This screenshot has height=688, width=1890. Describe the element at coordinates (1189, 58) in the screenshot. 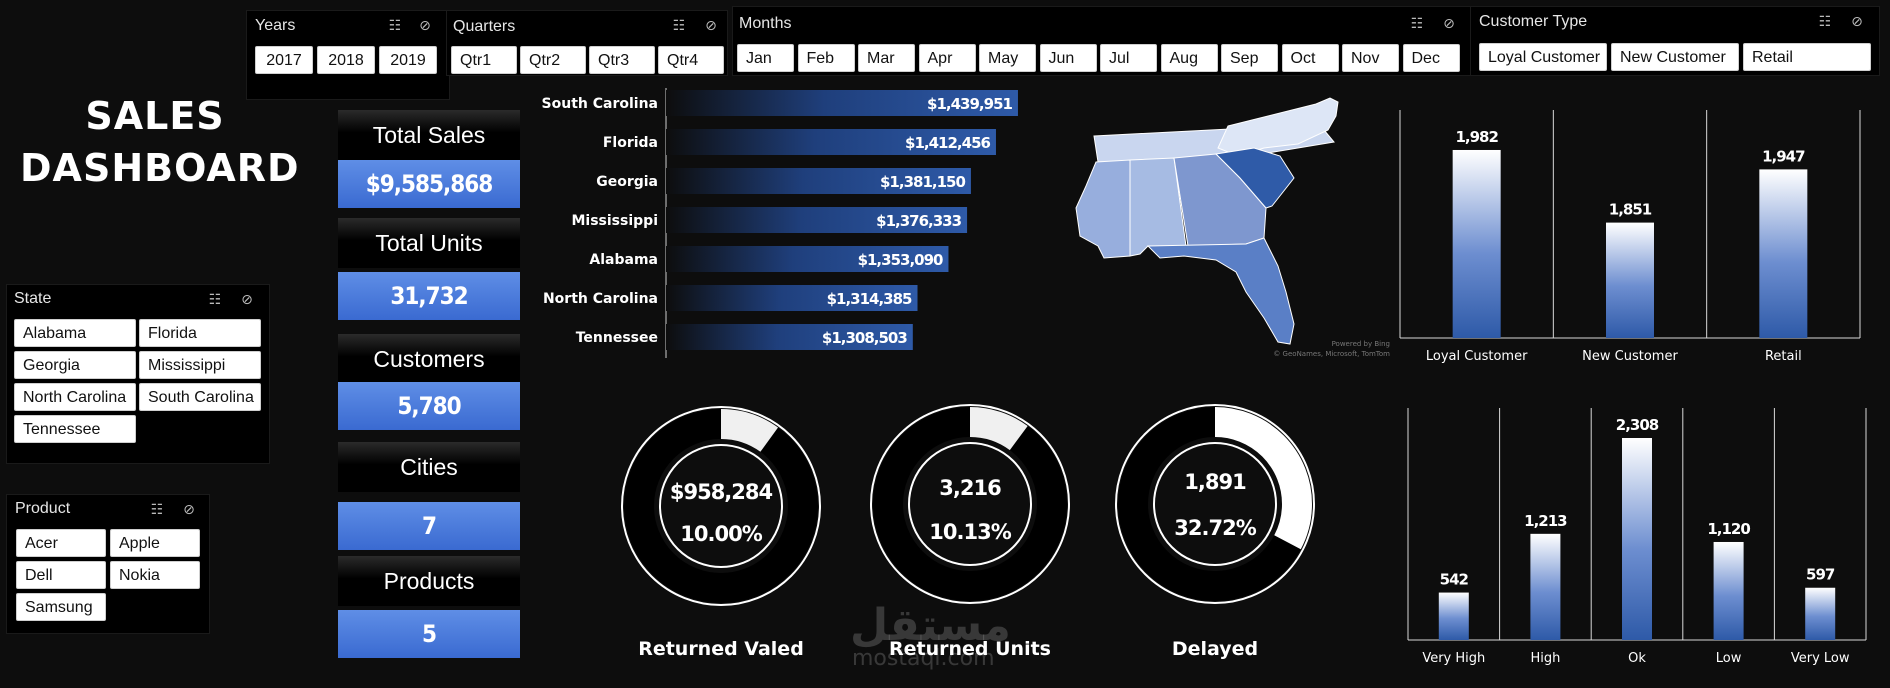

I see `slicer-item-month: Aug` at that location.